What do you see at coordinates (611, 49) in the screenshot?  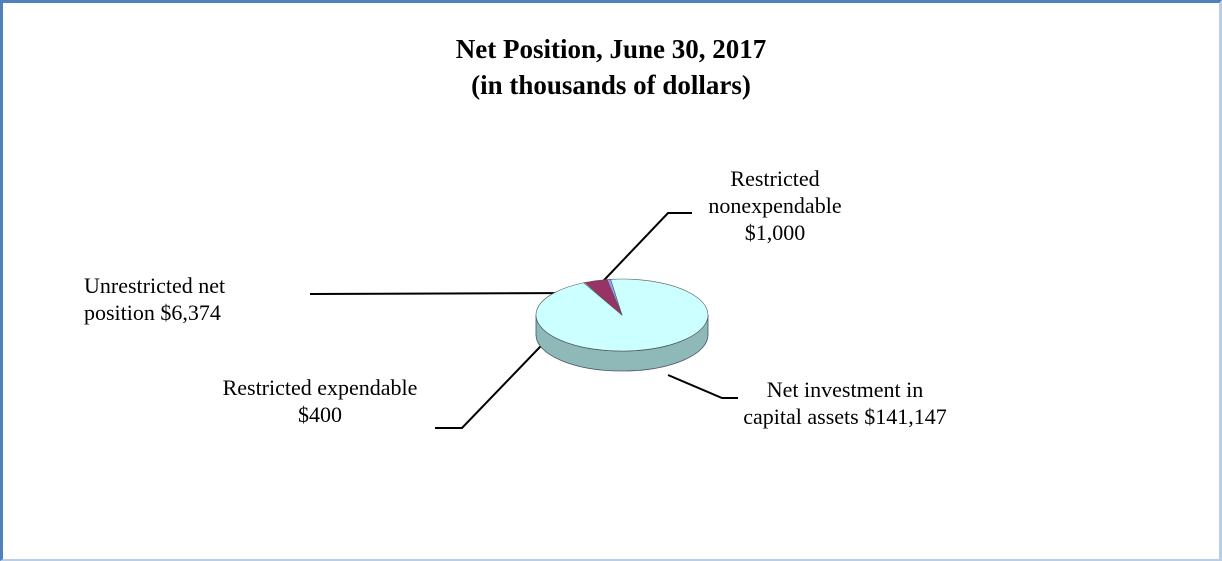 I see `chart-title: Net Position, June 30, 2017` at bounding box center [611, 49].